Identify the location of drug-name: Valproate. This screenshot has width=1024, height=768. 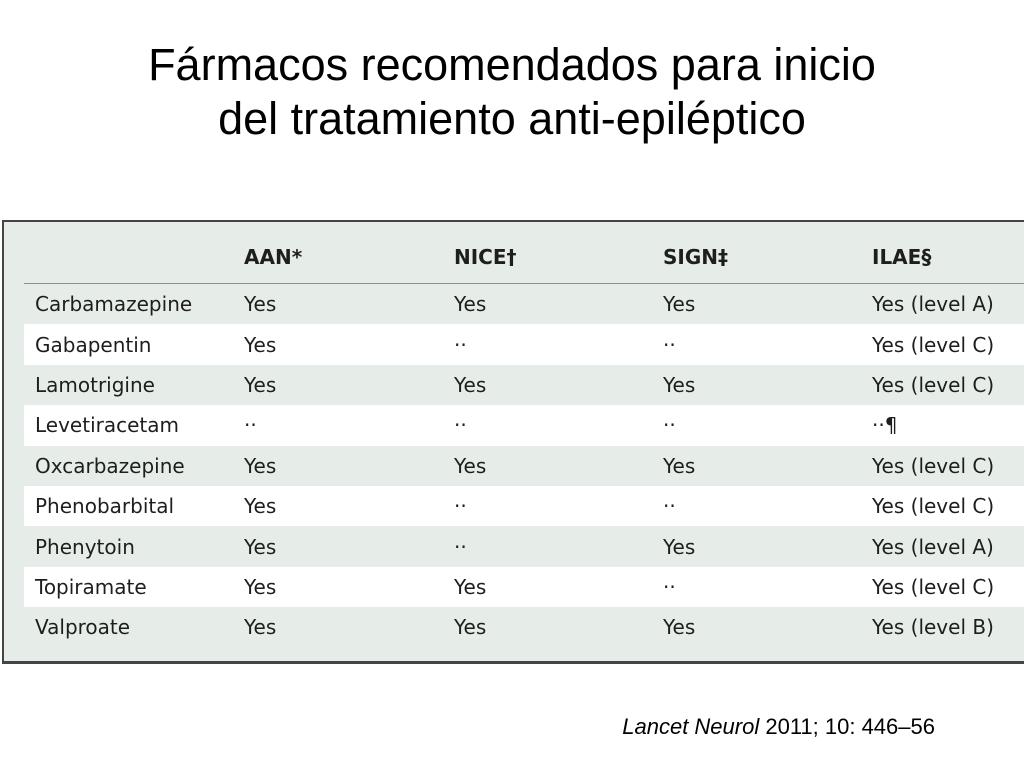
(83, 627).